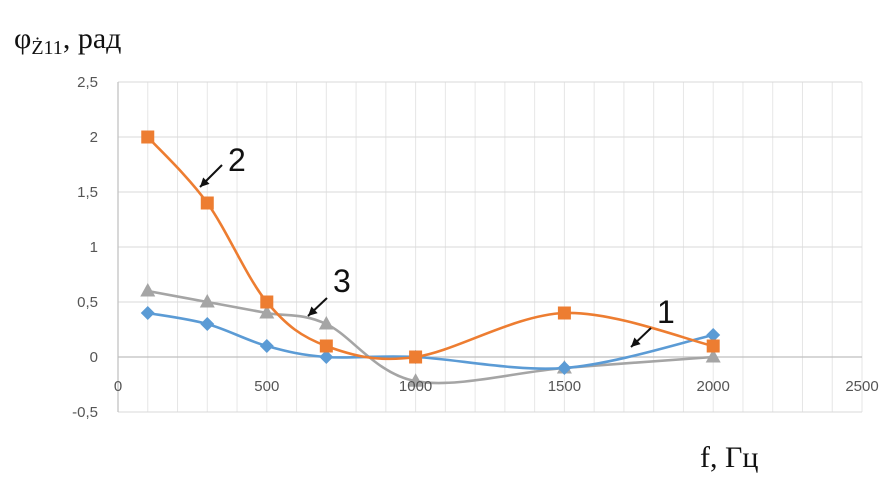 The height and width of the screenshot is (479, 890). I want to click on annotation-label-1: 1, so click(666, 312).